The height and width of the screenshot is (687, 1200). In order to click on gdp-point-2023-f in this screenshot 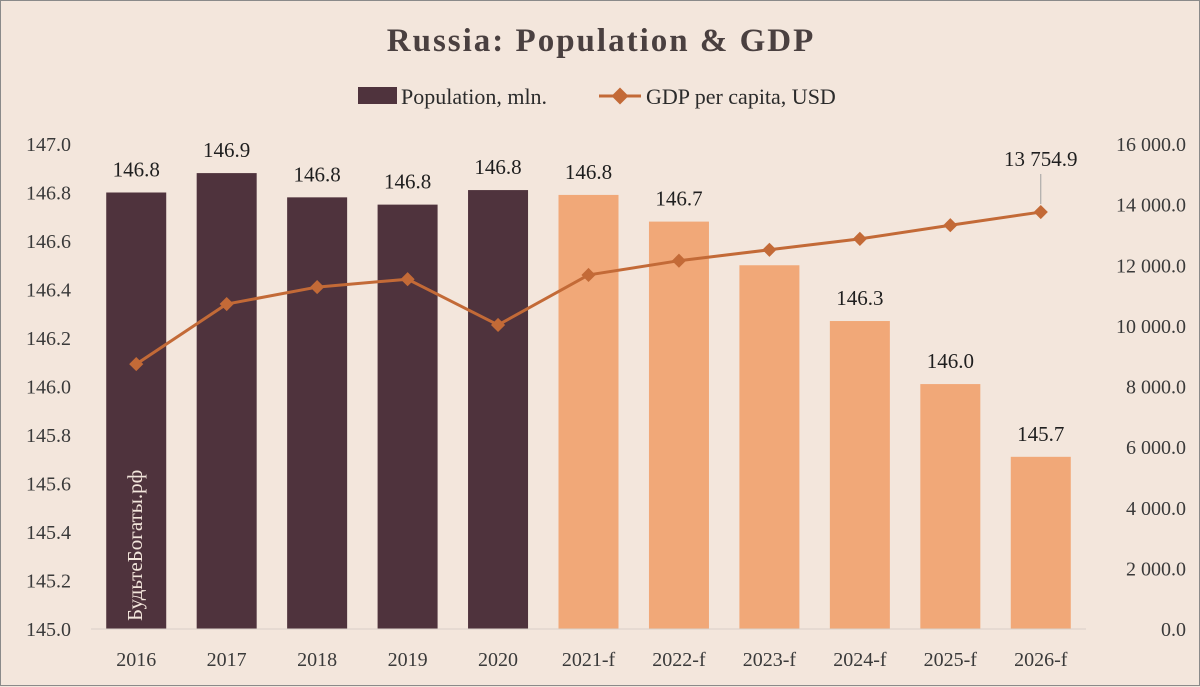, I will do `click(769, 249)`.